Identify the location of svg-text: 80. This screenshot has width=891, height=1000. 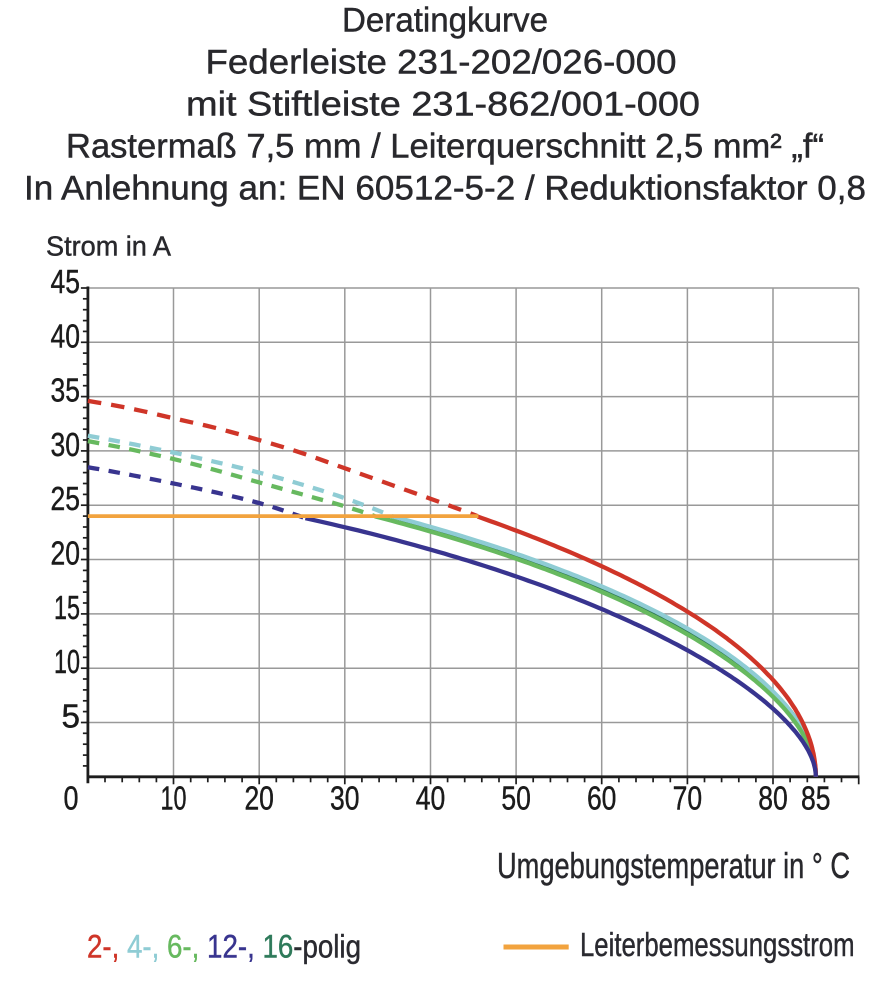
(773, 798).